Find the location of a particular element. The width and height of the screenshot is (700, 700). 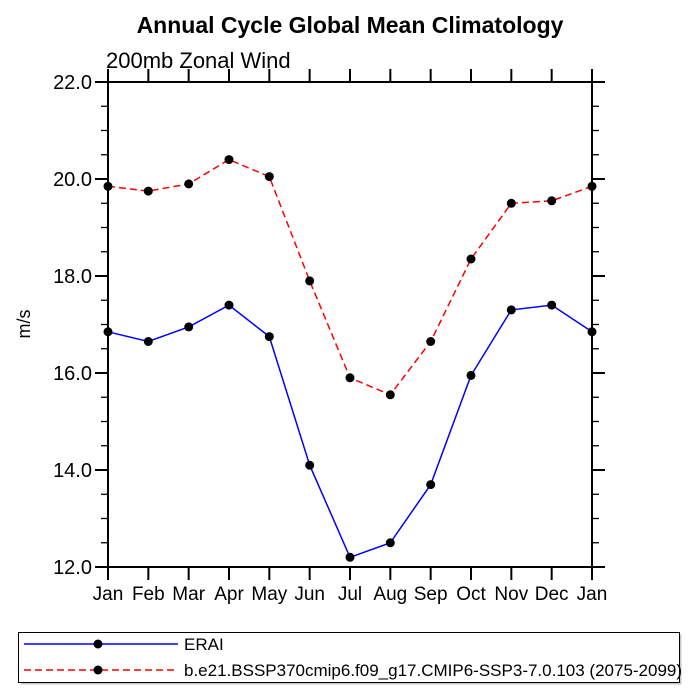

legend-marker-erai is located at coordinates (98, 644).